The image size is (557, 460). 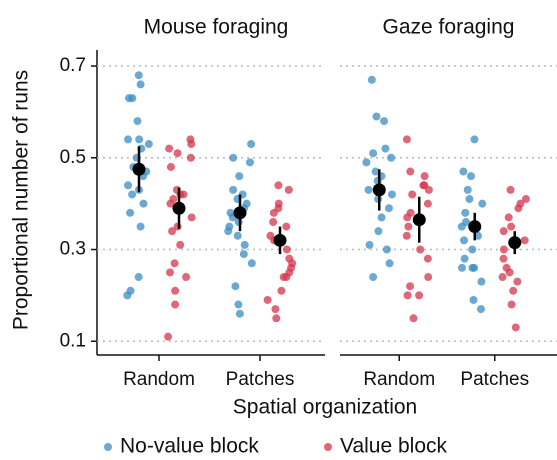 What do you see at coordinates (73, 340) in the screenshot?
I see `y-tick-label: 0.1` at bounding box center [73, 340].